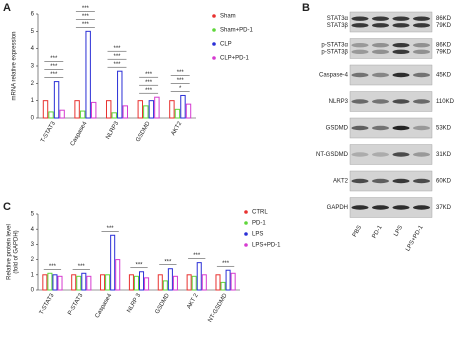 The image size is (474, 337). I want to click on y-tick-label: 3, so click(33, 245).